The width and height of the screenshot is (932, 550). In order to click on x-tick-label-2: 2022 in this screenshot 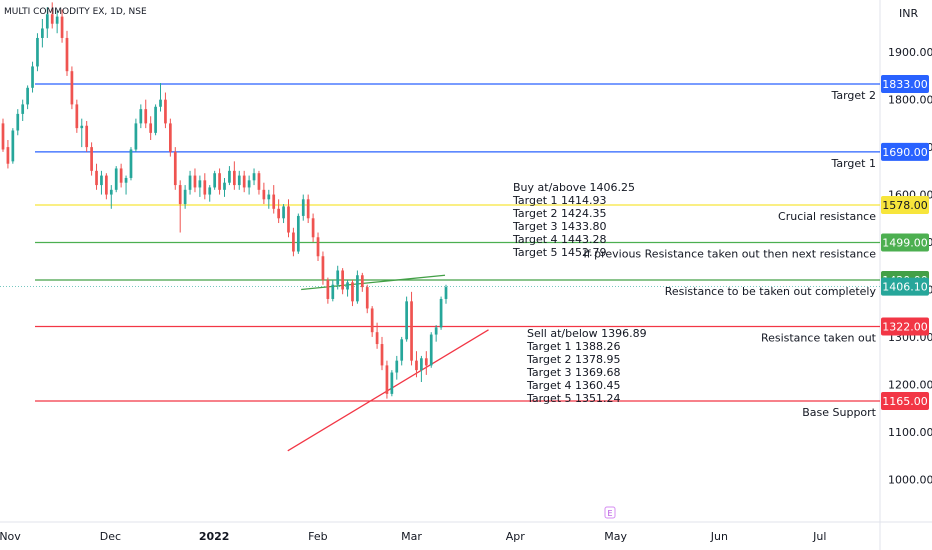, I will do `click(214, 536)`.